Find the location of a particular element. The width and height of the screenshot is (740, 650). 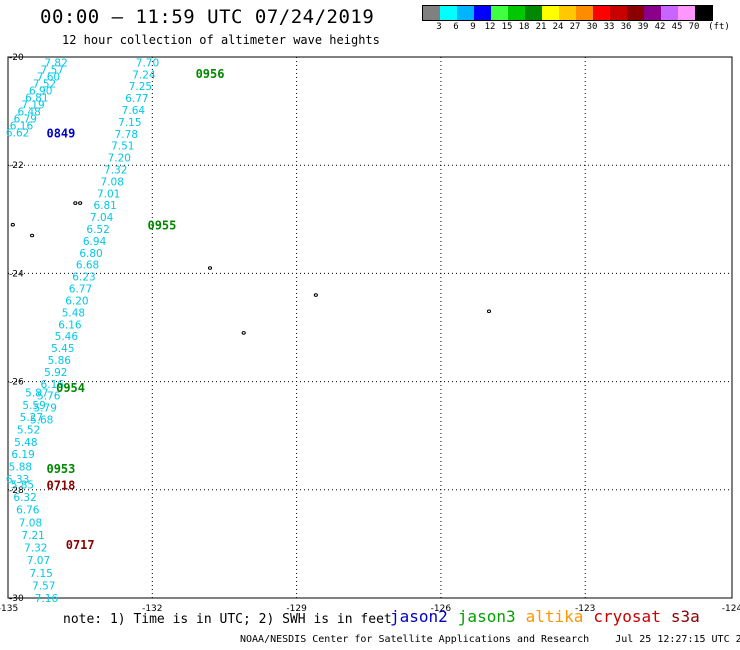

colorbar-label: 42 is located at coordinates (660, 27).